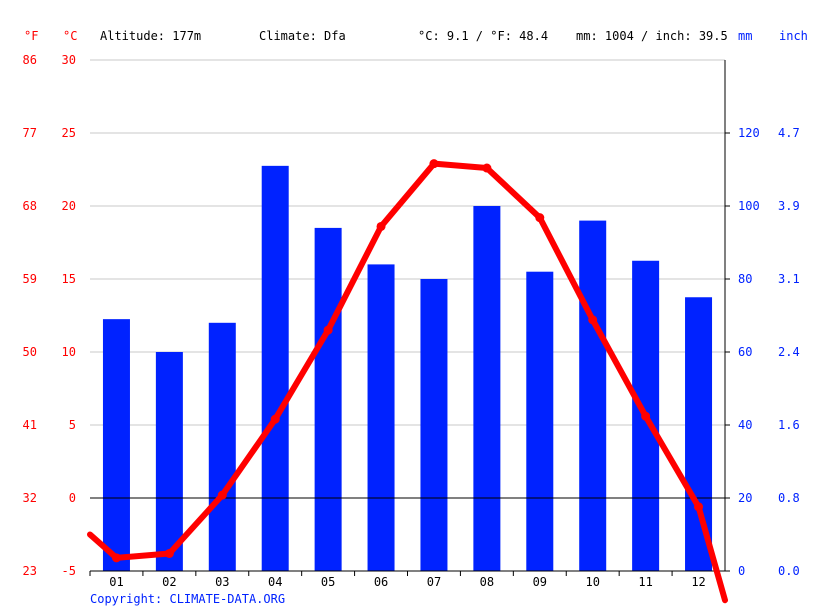 The height and width of the screenshot is (611, 815). I want to click on month-label: 03, so click(222, 582).